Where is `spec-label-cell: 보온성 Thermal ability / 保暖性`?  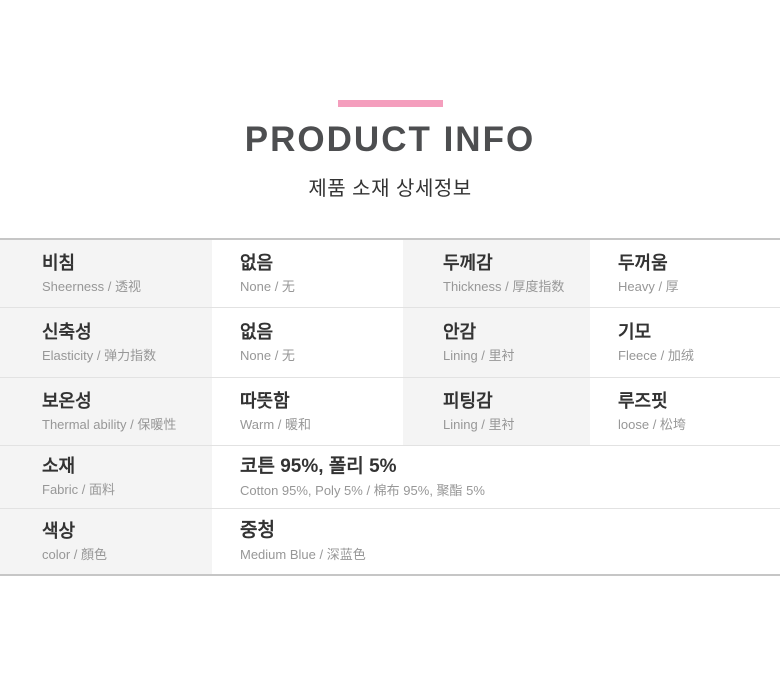
spec-label-cell: 보온성 Thermal ability / 保暖性 is located at coordinates (106, 411).